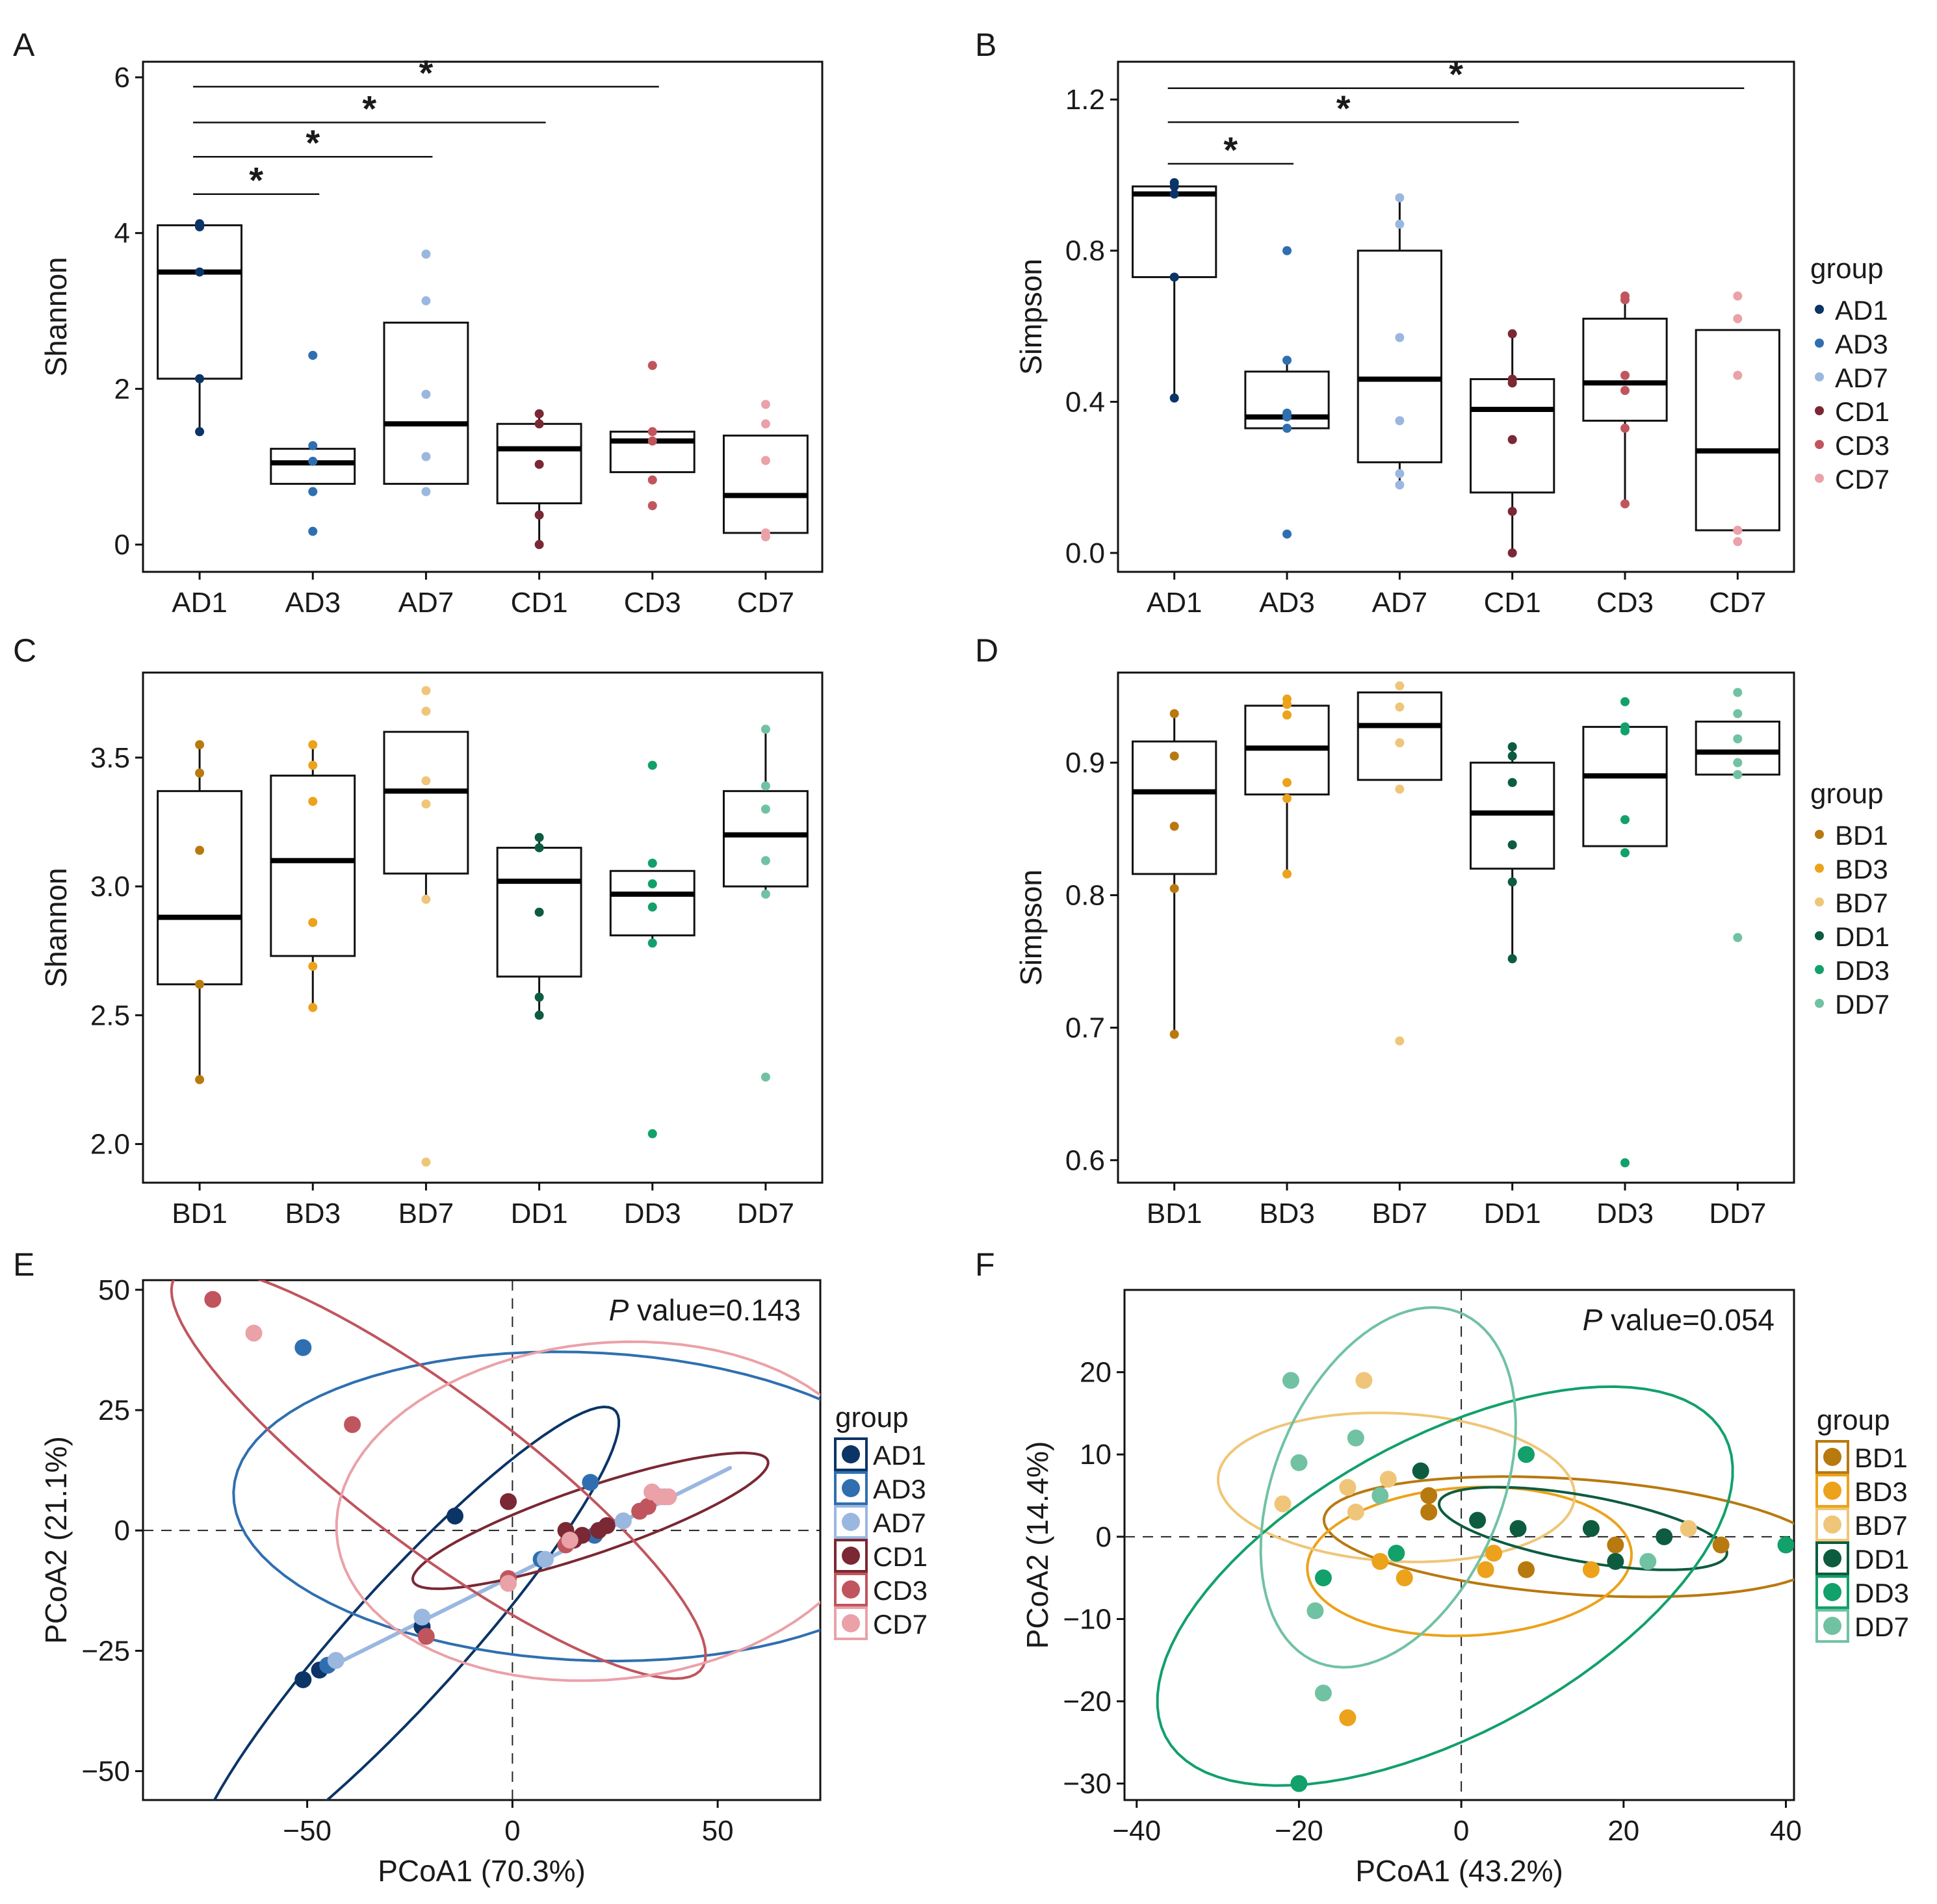 The height and width of the screenshot is (1904, 1937). I want to click on x-tick-label: 50, so click(718, 1831).